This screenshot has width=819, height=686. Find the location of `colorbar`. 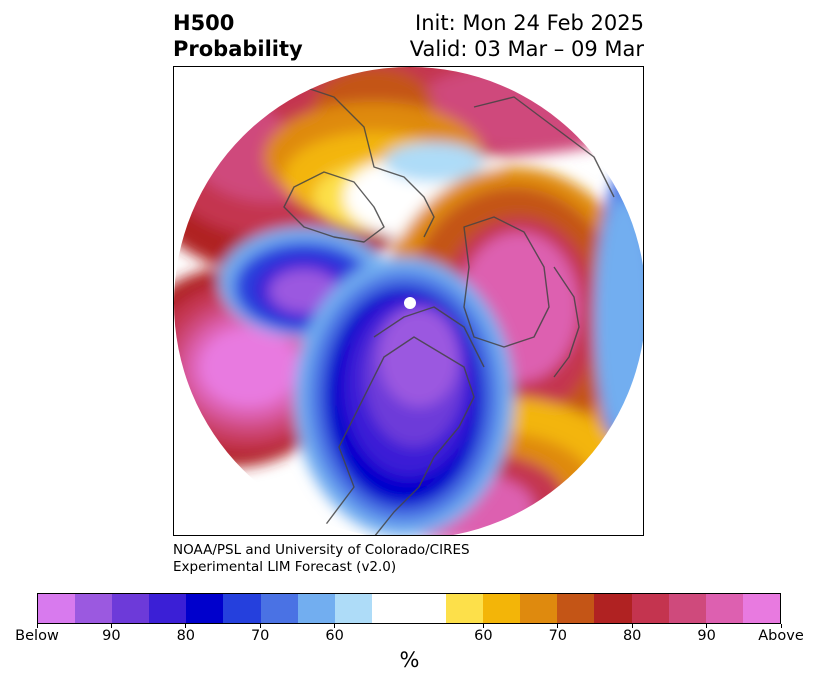

colorbar is located at coordinates (409, 608).